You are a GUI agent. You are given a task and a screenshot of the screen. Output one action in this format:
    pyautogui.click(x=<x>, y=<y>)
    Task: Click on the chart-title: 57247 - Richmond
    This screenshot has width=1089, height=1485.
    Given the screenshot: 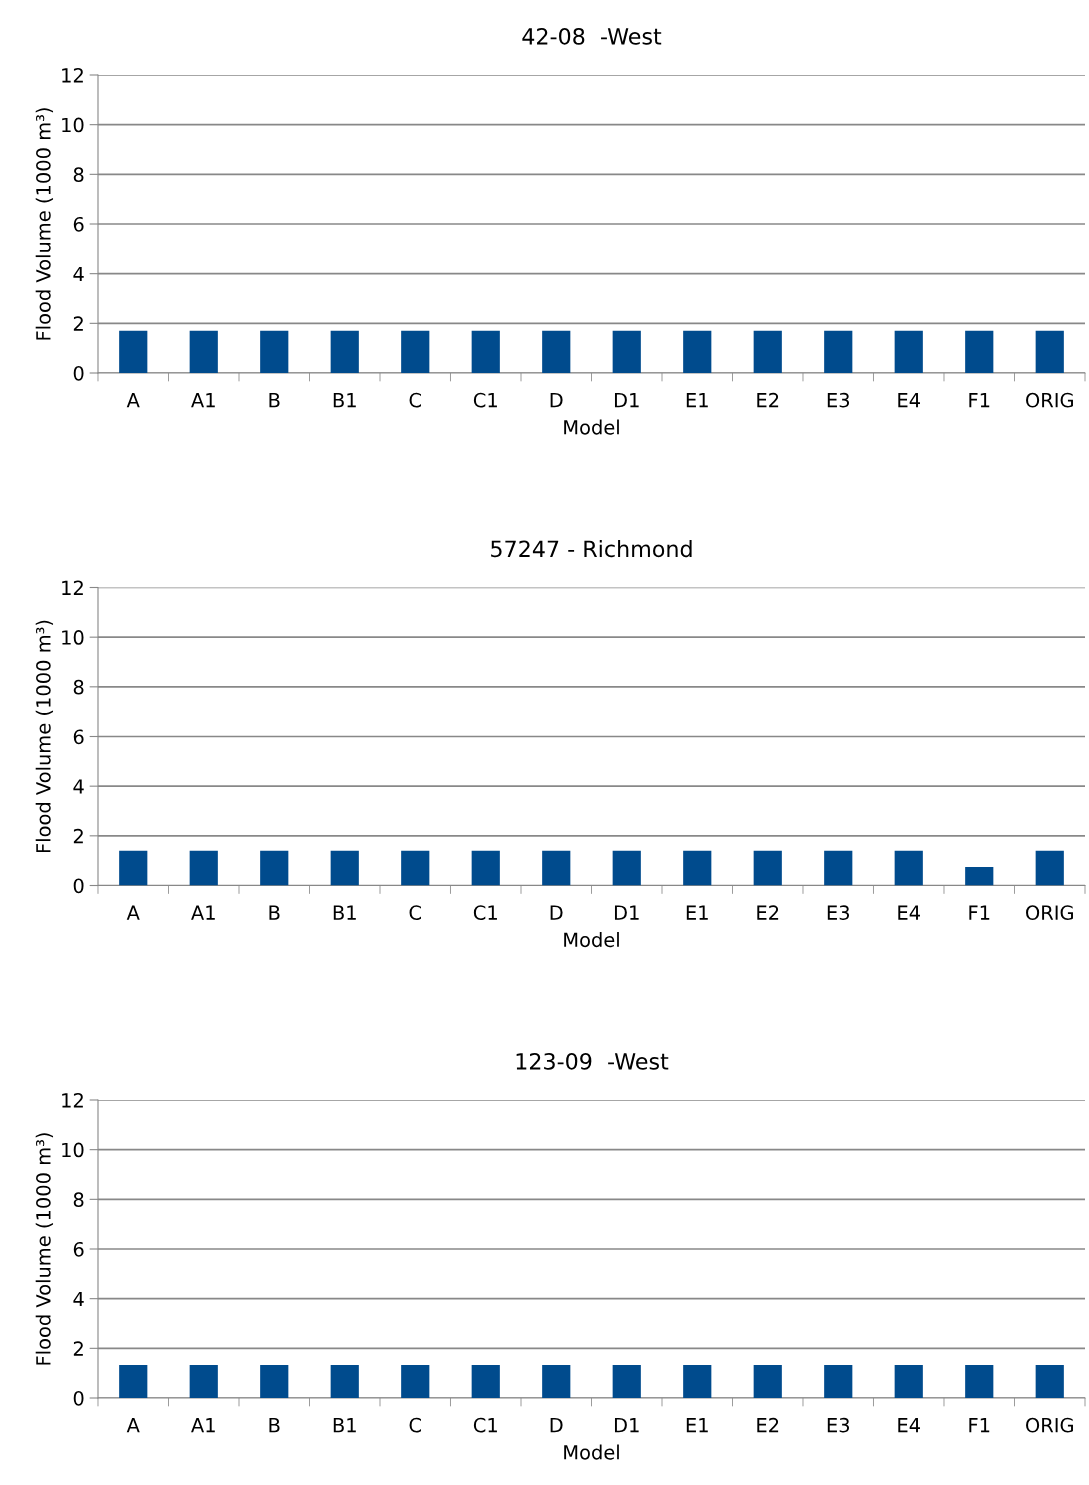 What is the action you would take?
    pyautogui.click(x=591, y=549)
    